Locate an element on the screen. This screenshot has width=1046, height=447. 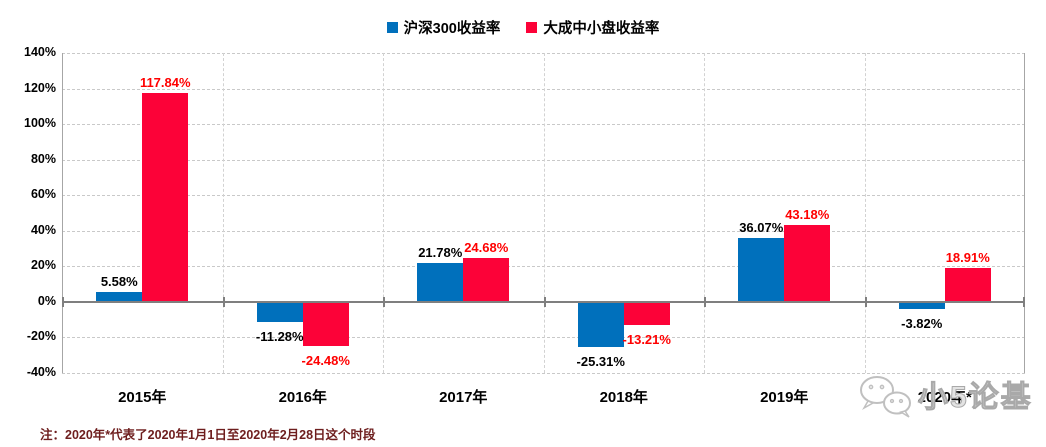
bar-value-label: 21.78% is located at coordinates (440, 253).